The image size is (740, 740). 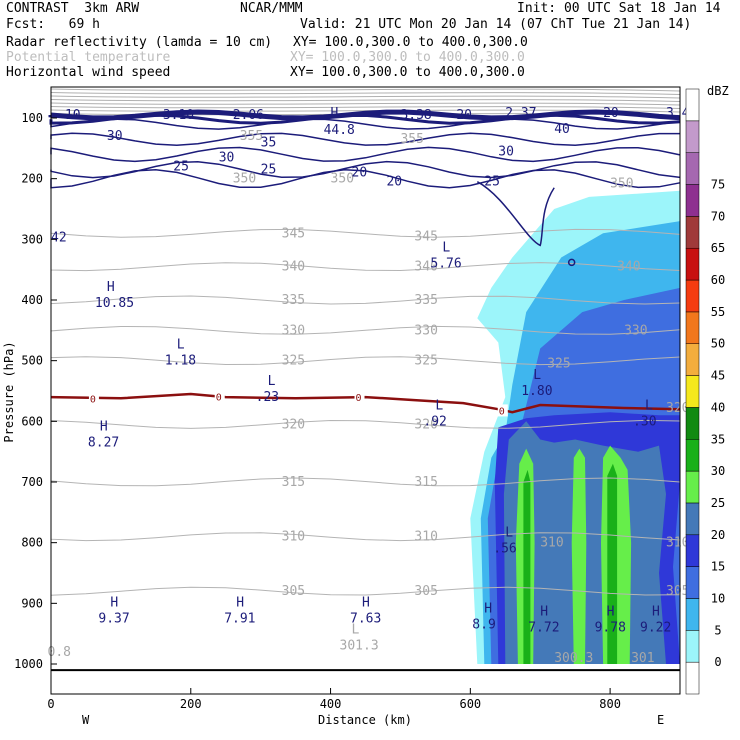 I want to click on hl-value: 301.3, so click(x=359, y=646).